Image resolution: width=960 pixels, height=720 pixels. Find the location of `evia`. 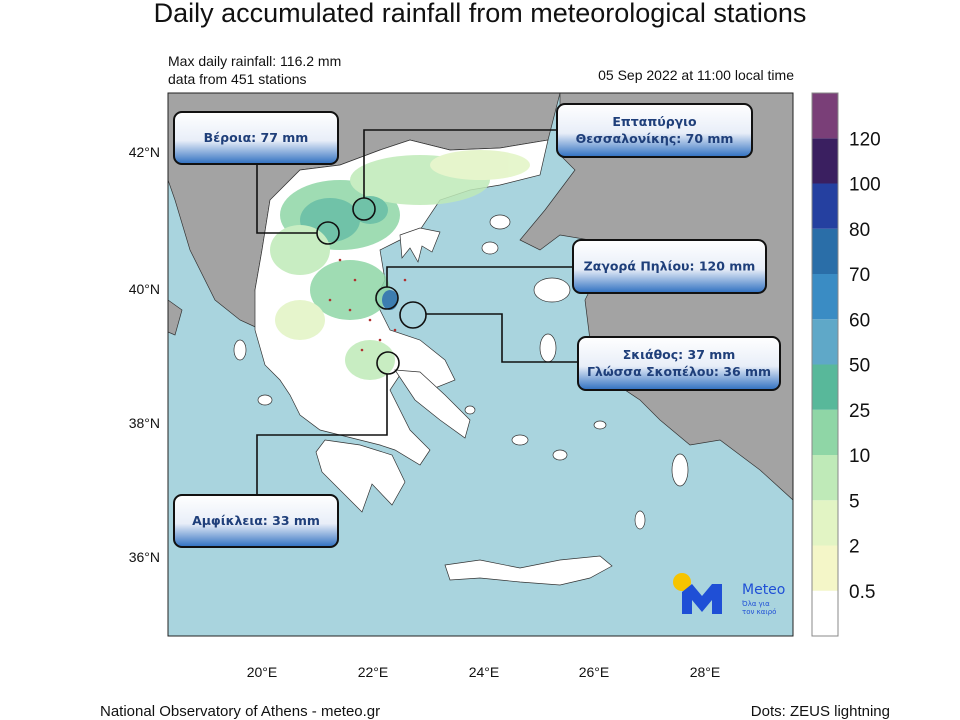

evia is located at coordinates (432, 404).